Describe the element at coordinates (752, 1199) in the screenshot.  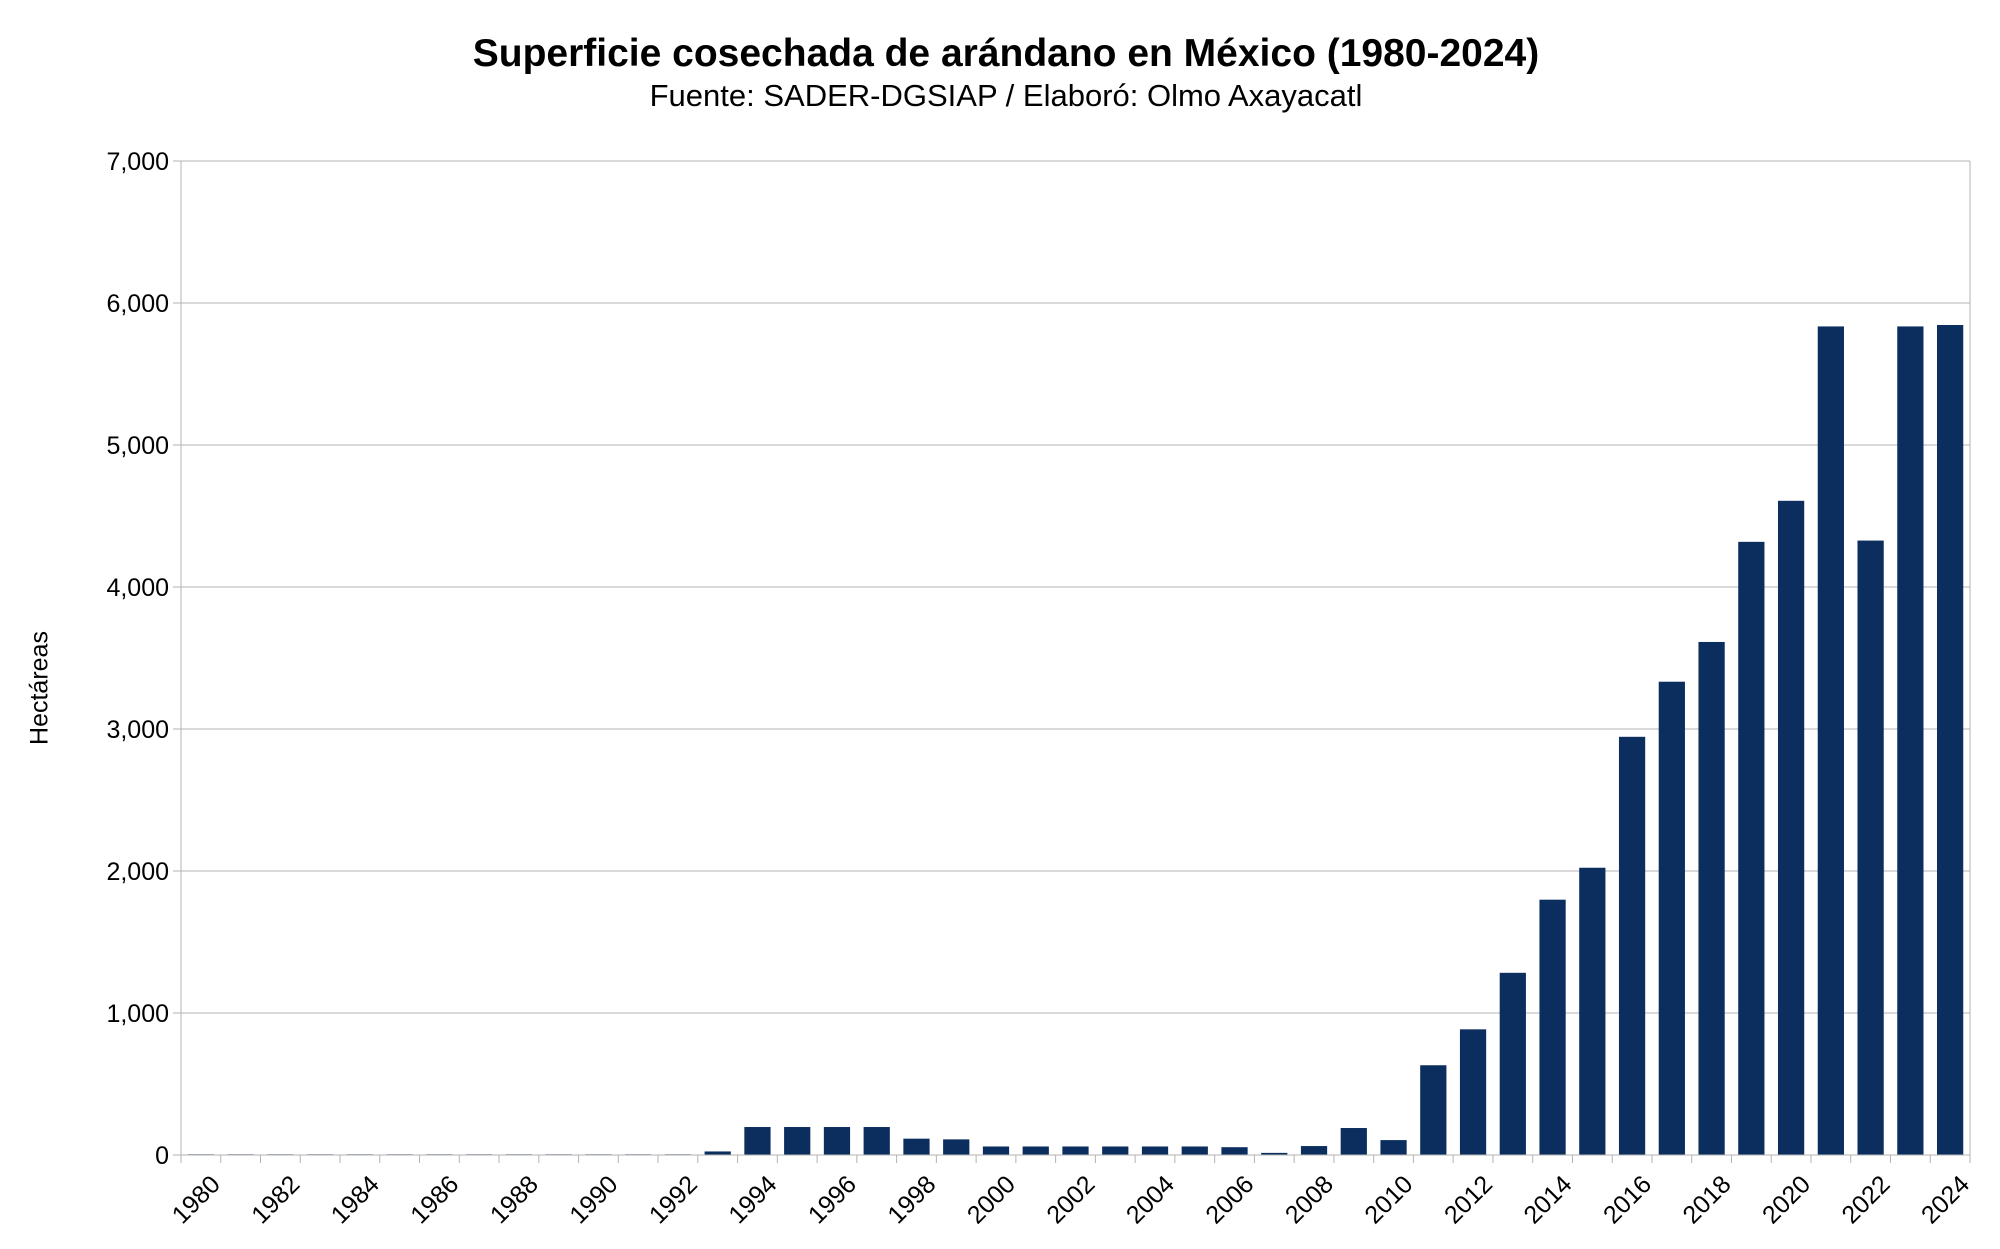
I see `x-tick-label: 1994` at that location.